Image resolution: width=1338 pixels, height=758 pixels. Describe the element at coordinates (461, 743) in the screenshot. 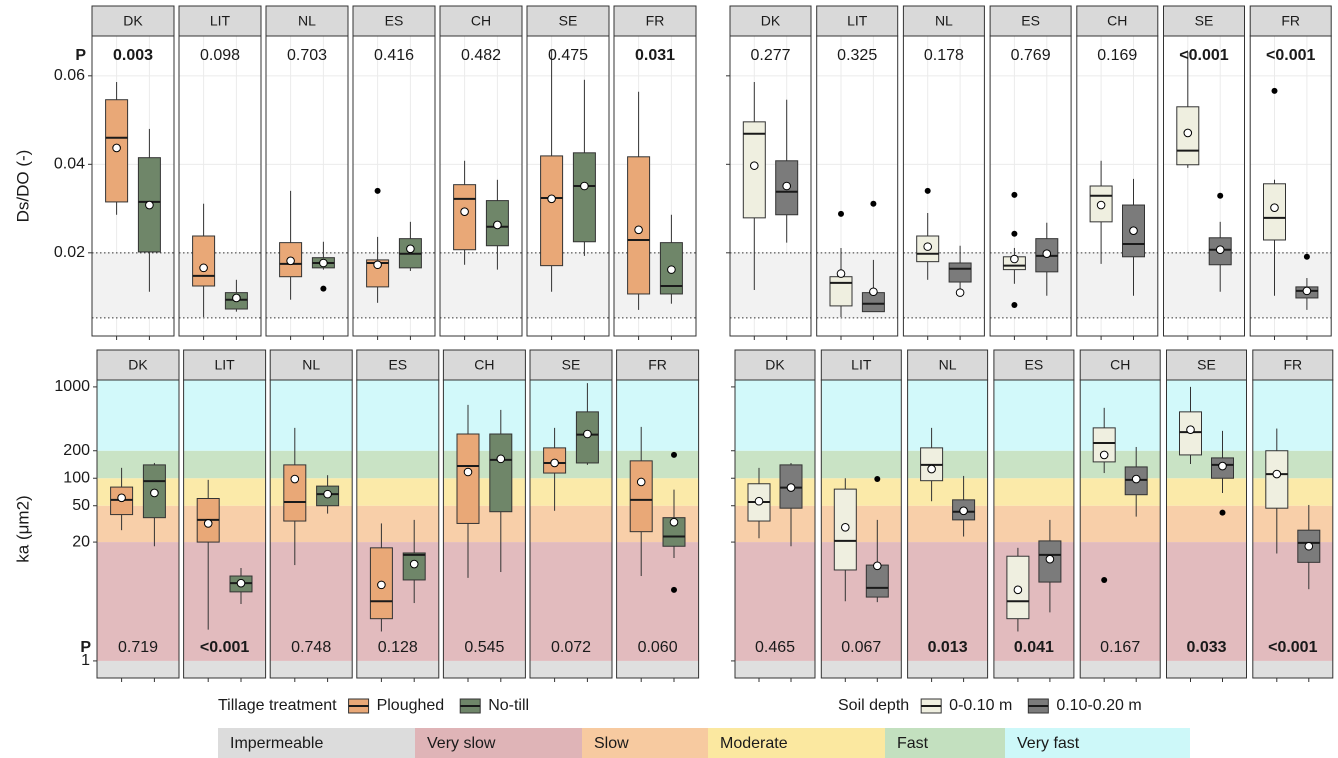

I see `permeability-legend-label: Very slow` at that location.